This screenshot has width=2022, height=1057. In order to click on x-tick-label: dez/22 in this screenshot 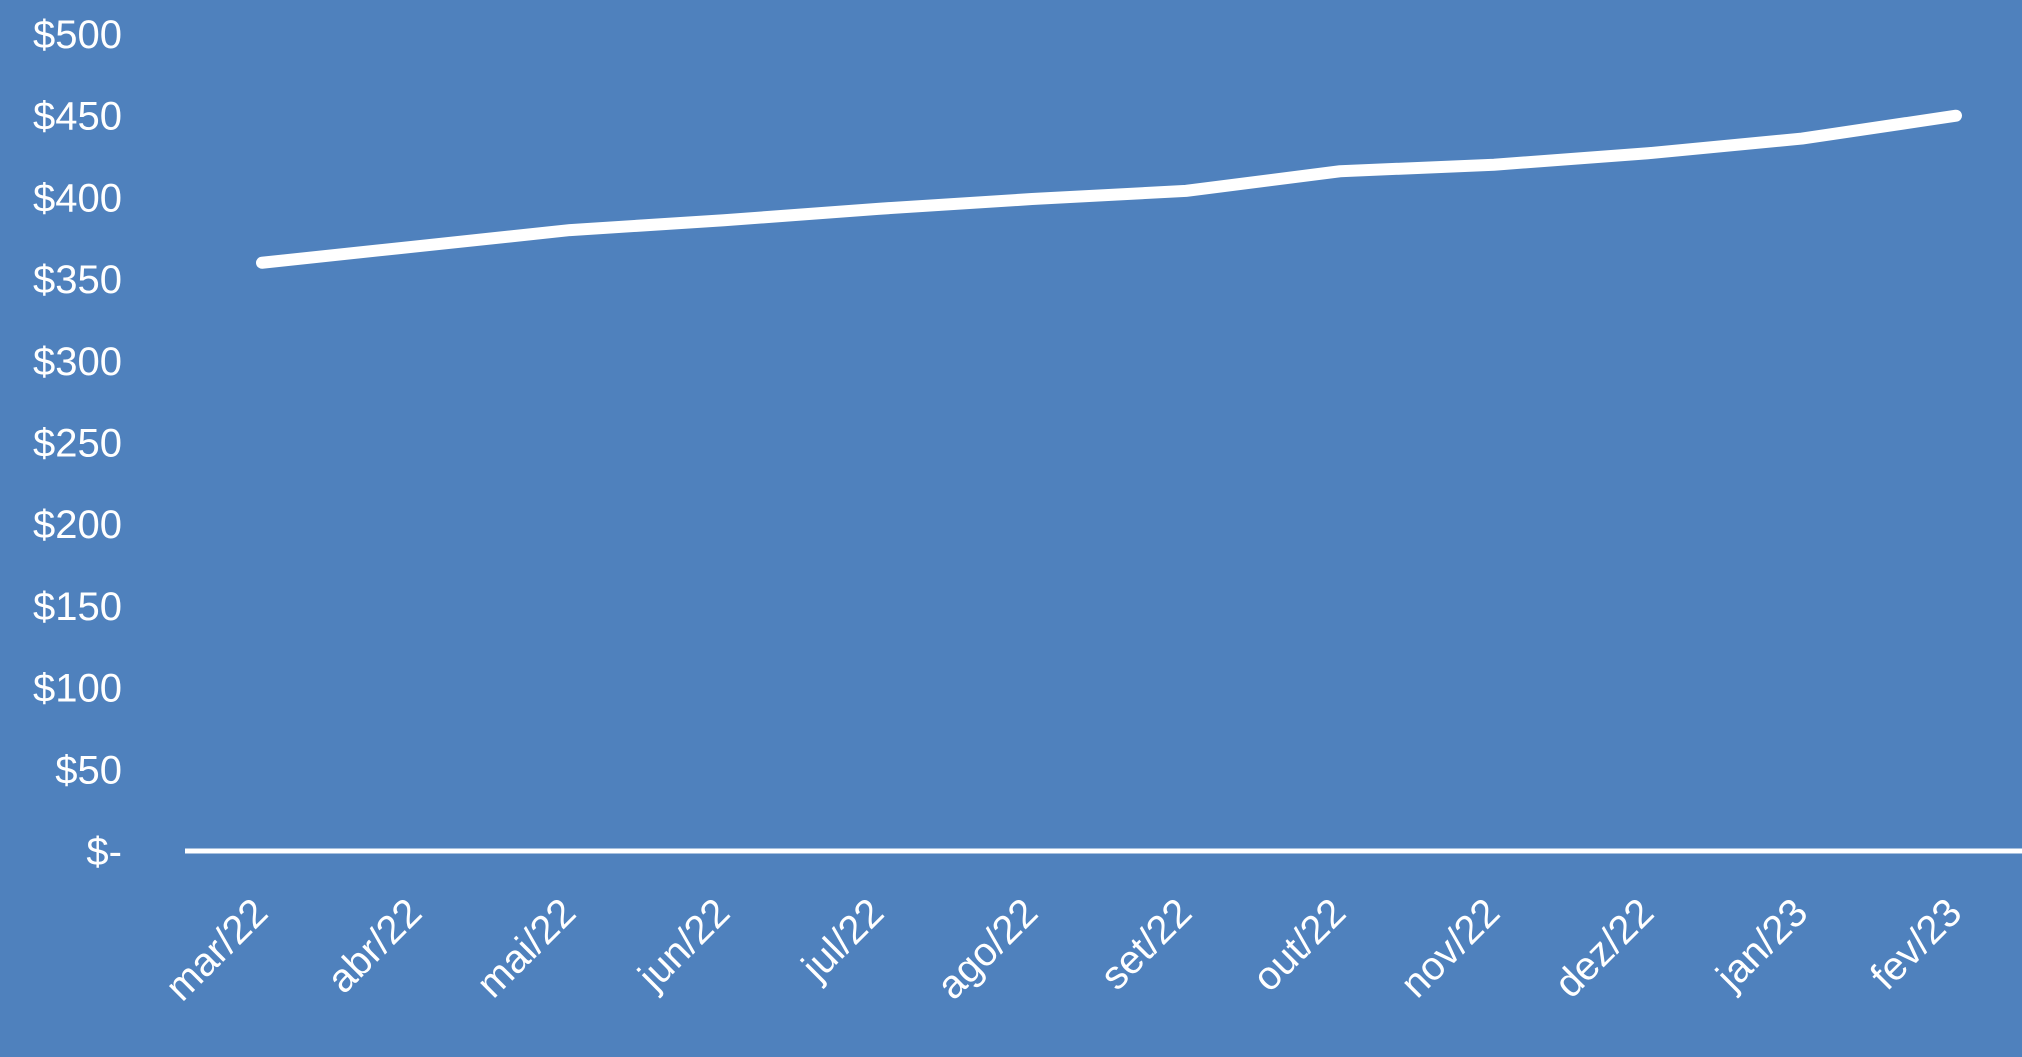, I will do `click(1604, 948)`.